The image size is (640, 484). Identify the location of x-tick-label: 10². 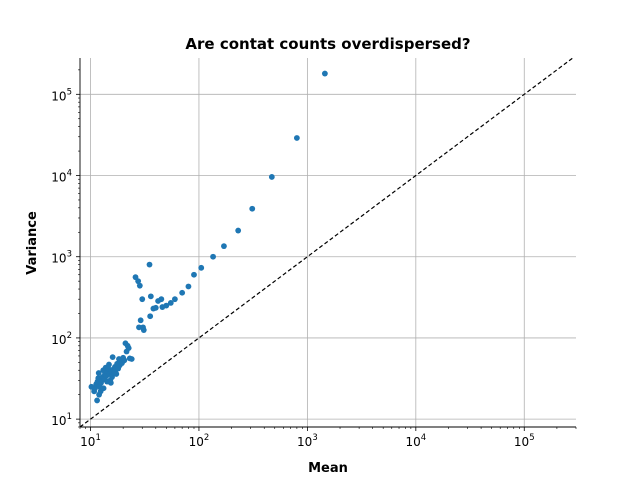
(199, 441).